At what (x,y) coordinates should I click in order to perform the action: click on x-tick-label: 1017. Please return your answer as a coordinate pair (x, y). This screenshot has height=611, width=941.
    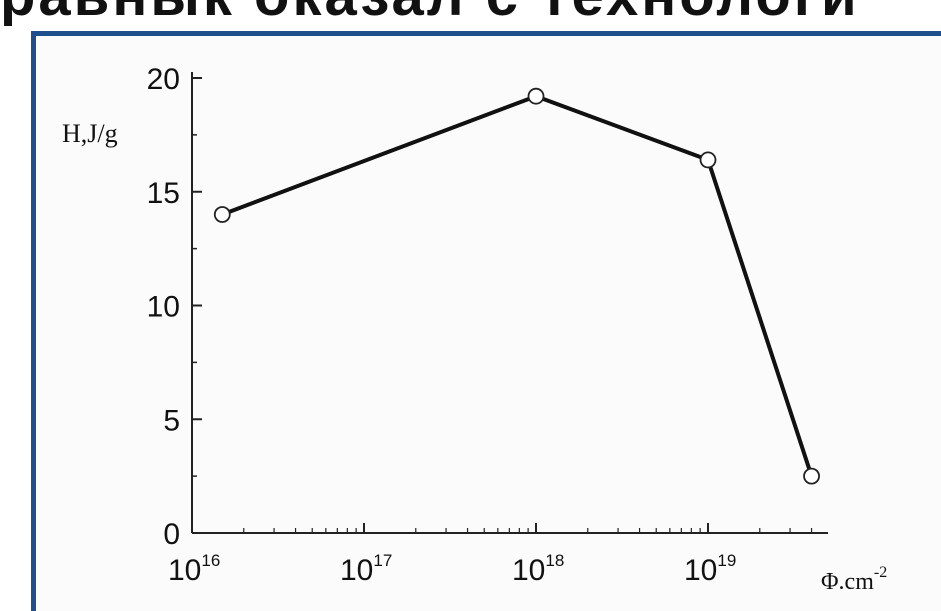
    Looking at the image, I should click on (366, 569).